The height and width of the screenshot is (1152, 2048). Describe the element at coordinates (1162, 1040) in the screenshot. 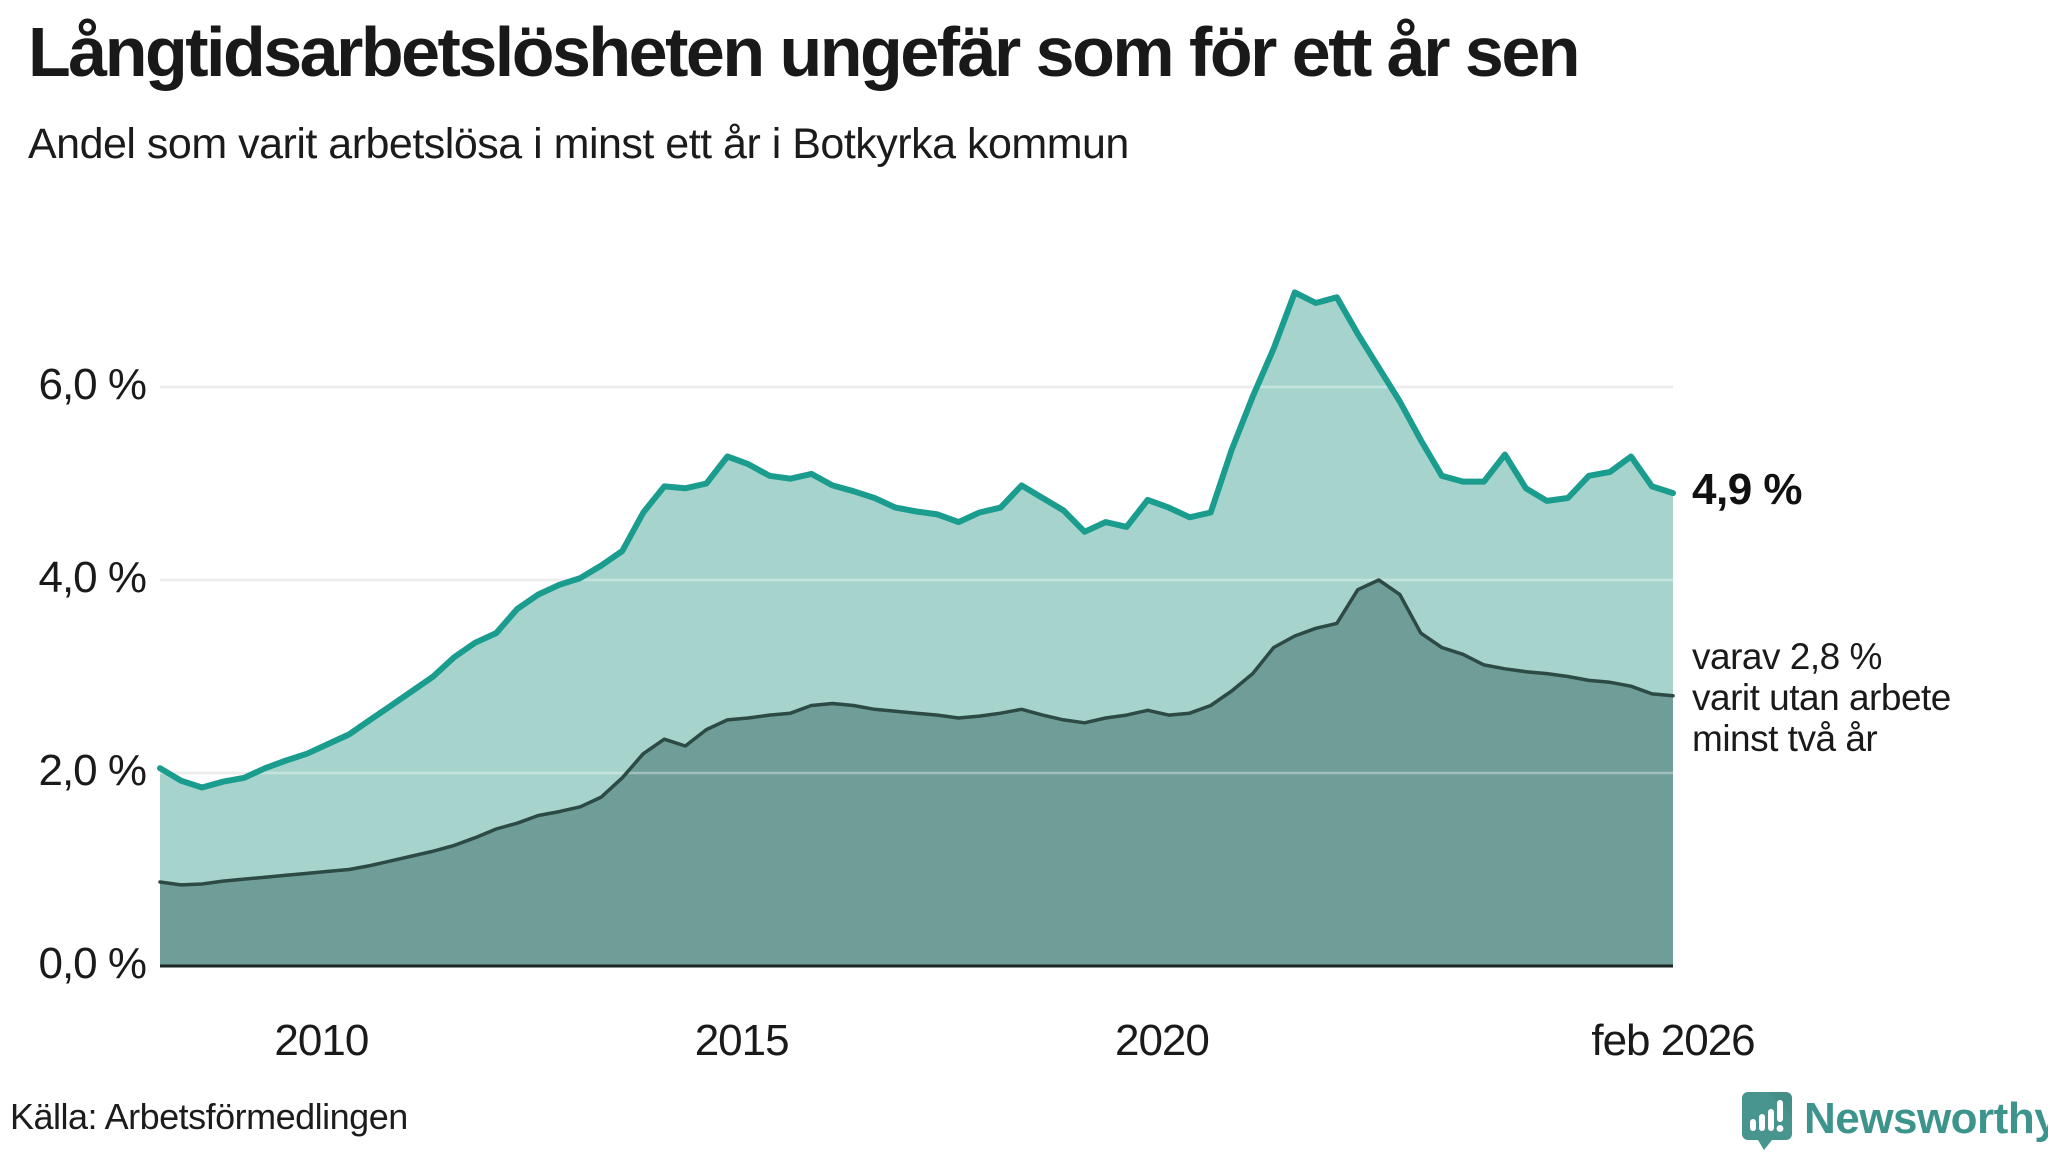

I see `x-axis-label: 2020` at that location.